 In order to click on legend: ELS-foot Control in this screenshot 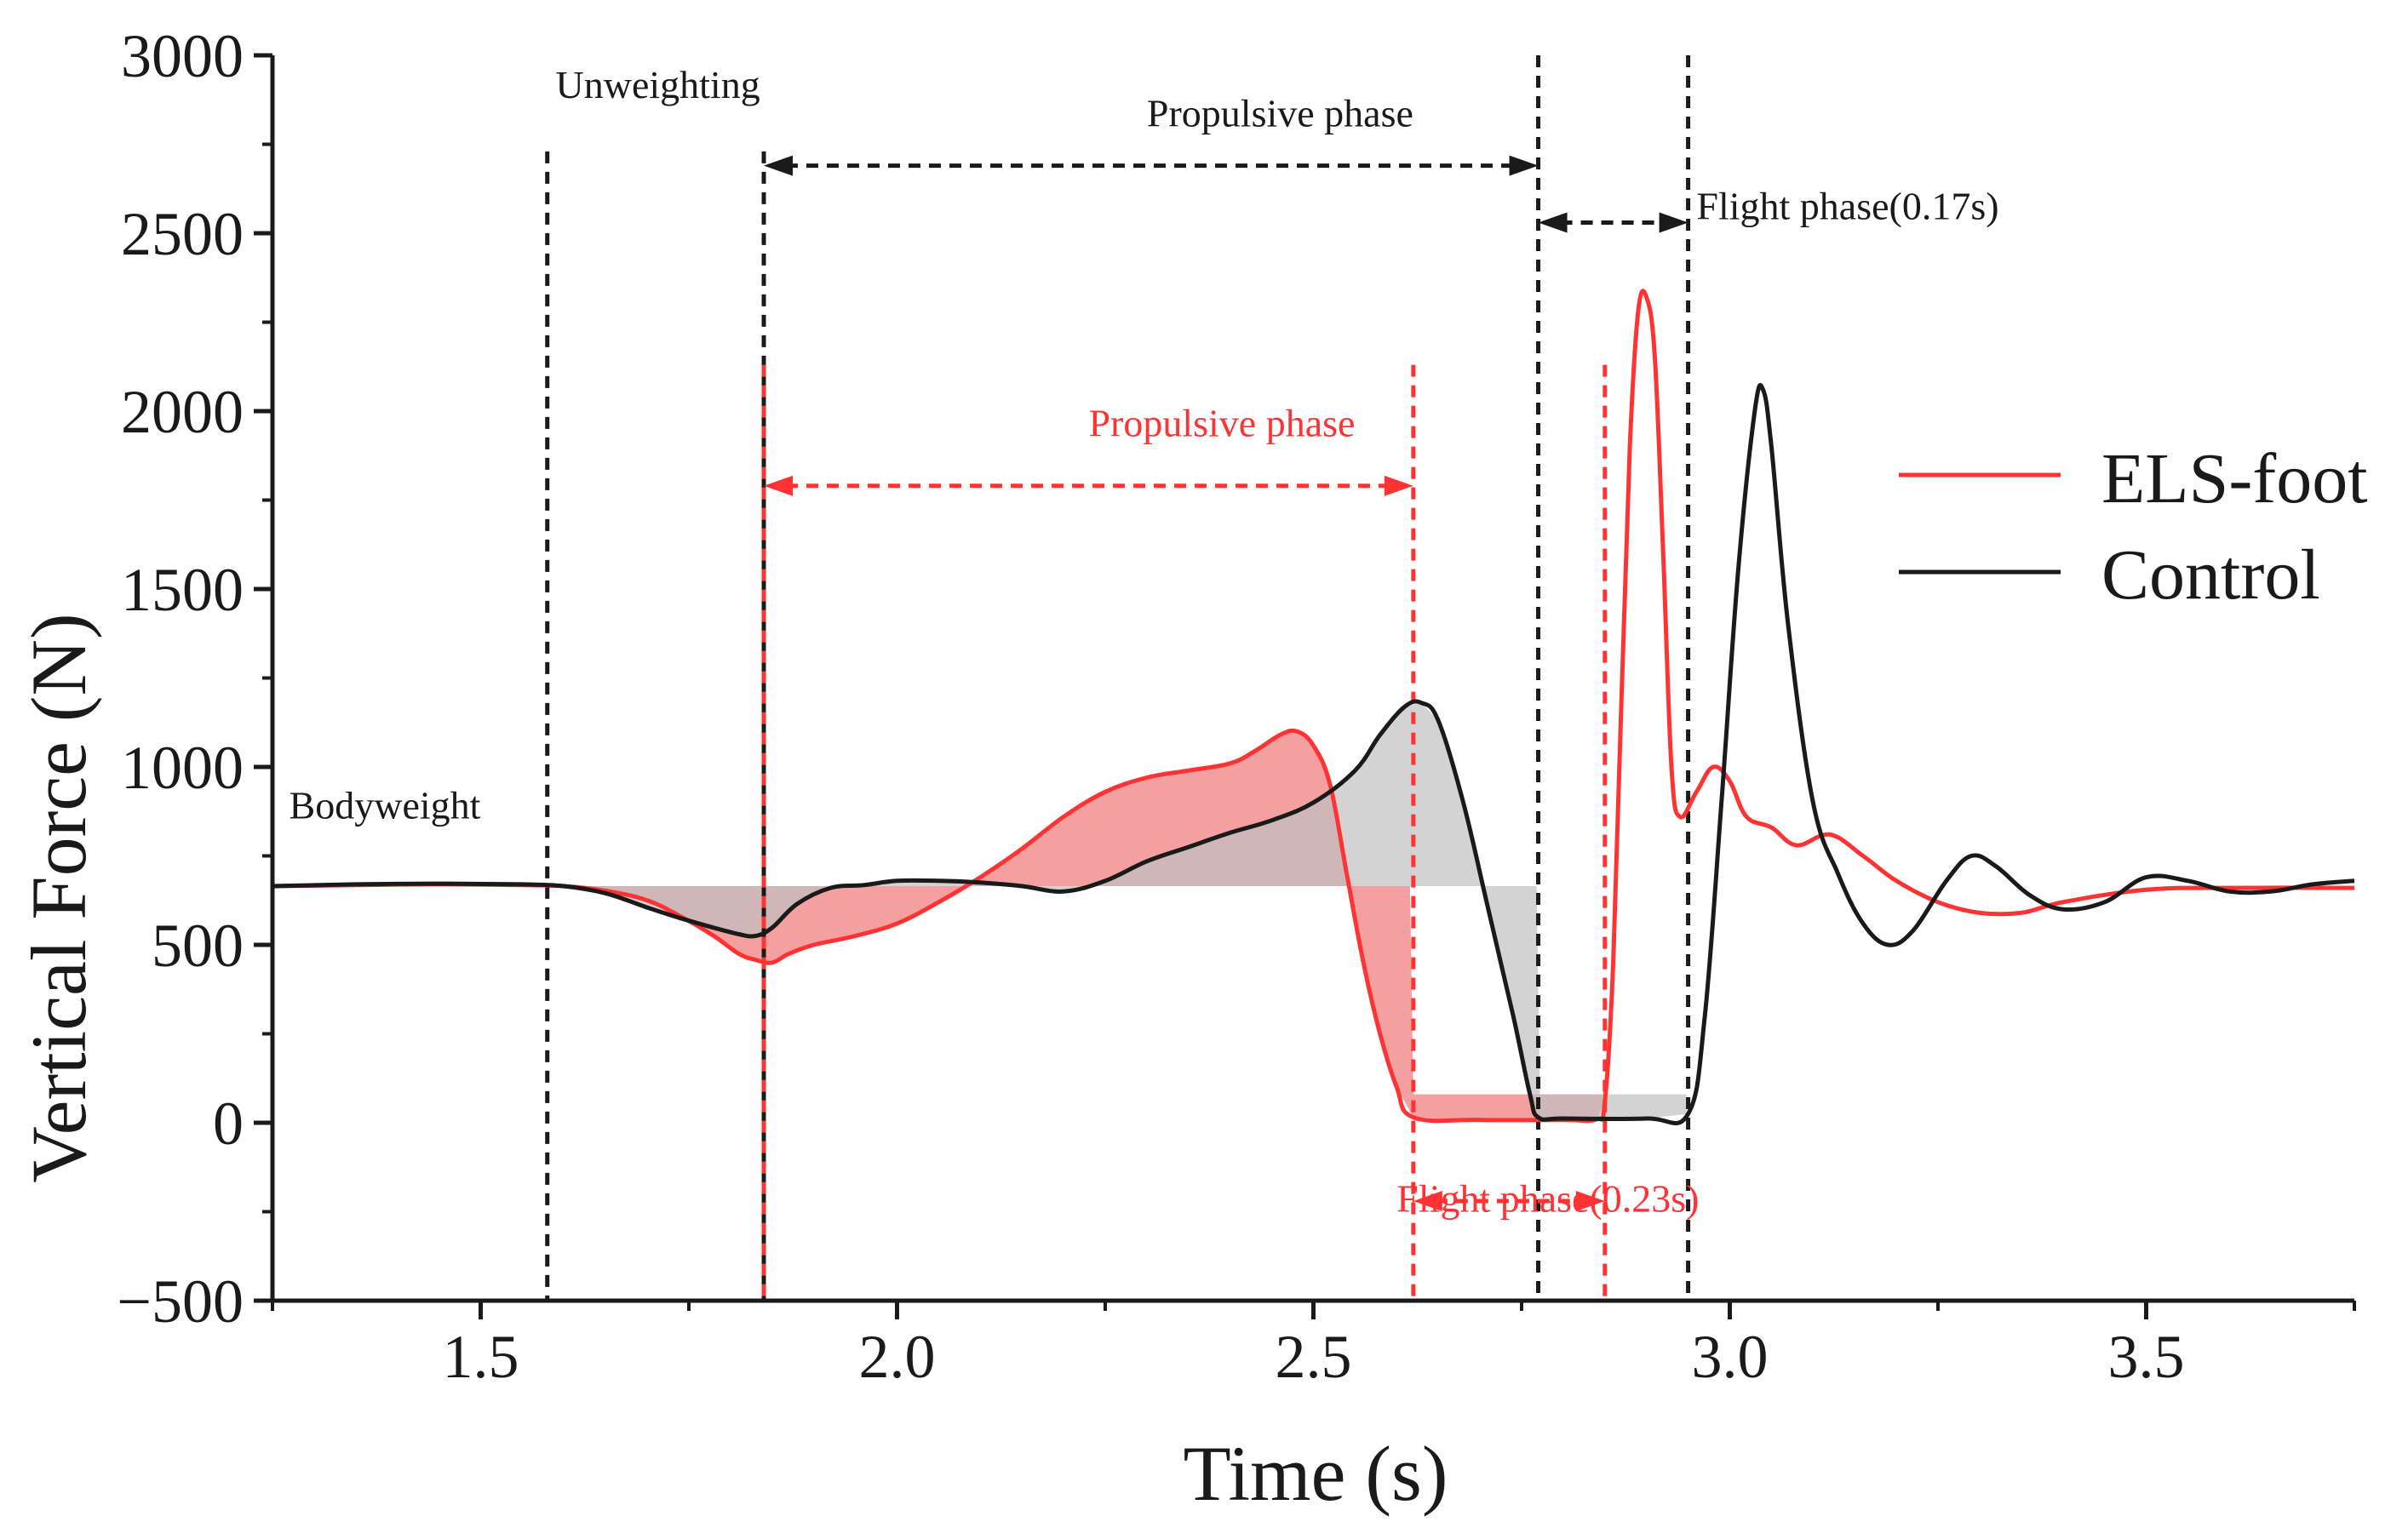, I will do `click(2134, 527)`.